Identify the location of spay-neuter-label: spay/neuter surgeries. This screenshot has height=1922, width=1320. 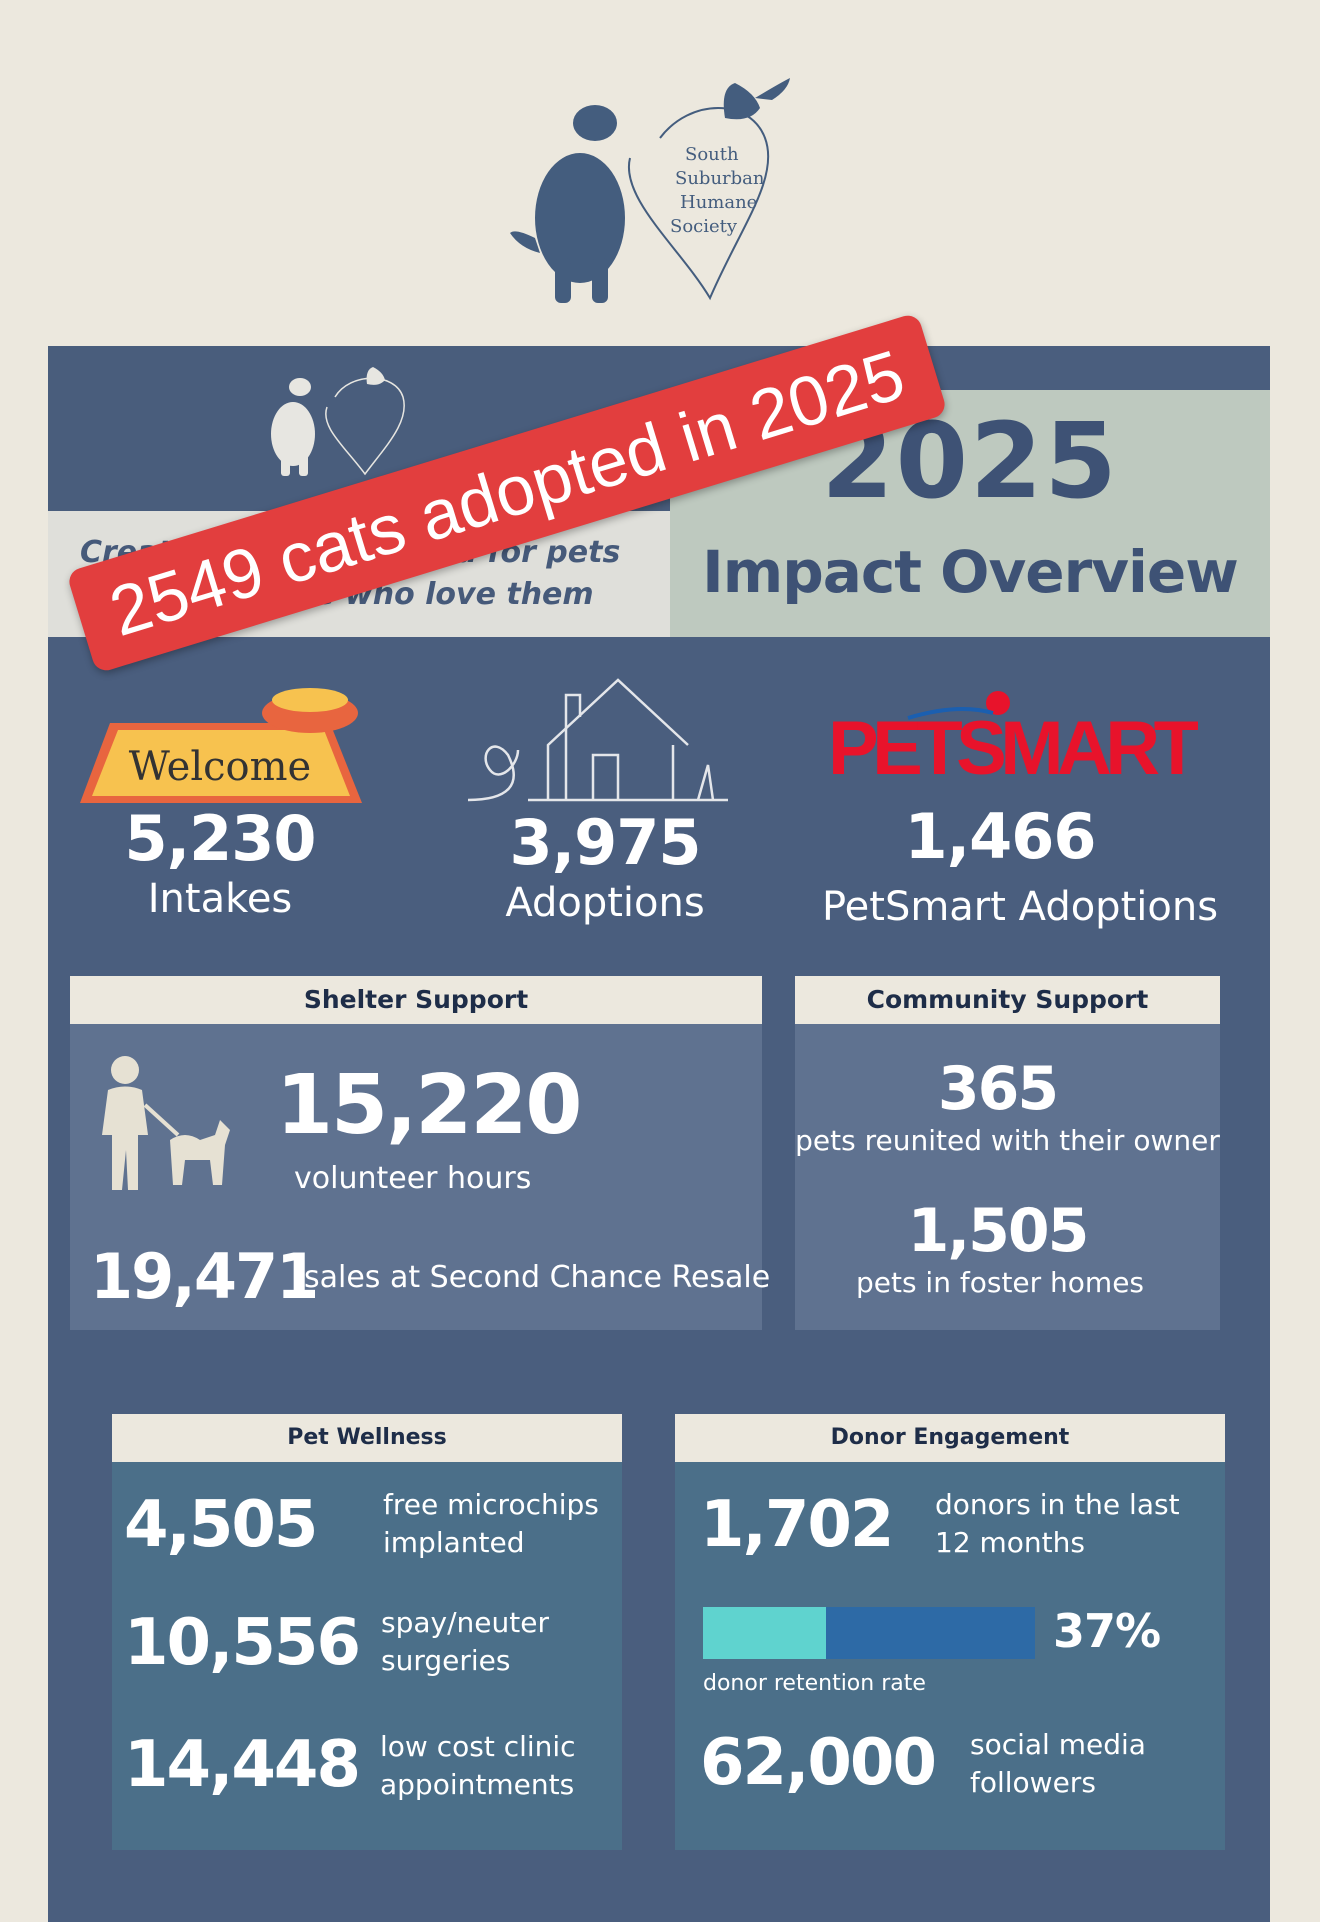
(465, 1641).